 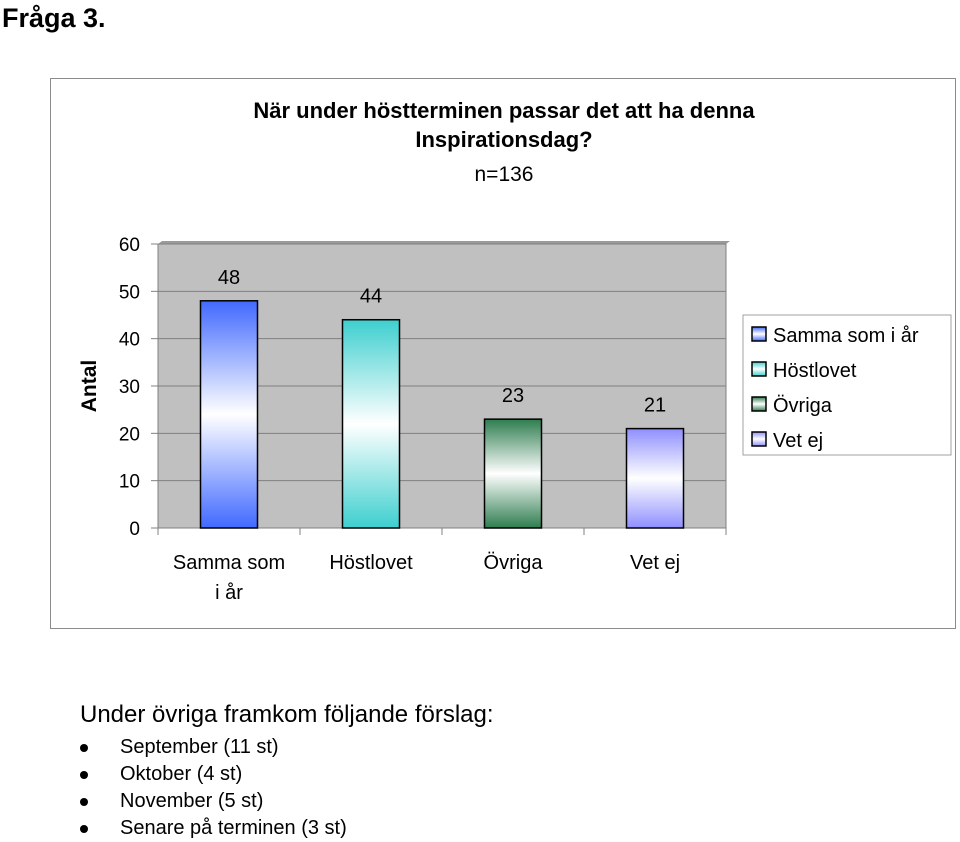 What do you see at coordinates (129, 434) in the screenshot?
I see `y-tick-label: 20` at bounding box center [129, 434].